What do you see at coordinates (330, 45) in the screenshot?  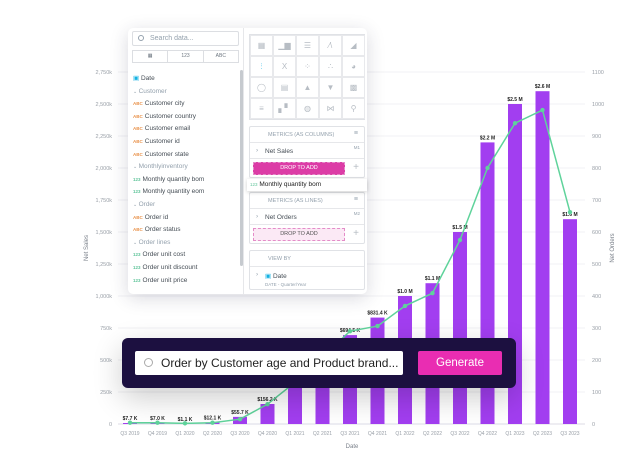 I see `line-chart-icon: ⁄\` at bounding box center [330, 45].